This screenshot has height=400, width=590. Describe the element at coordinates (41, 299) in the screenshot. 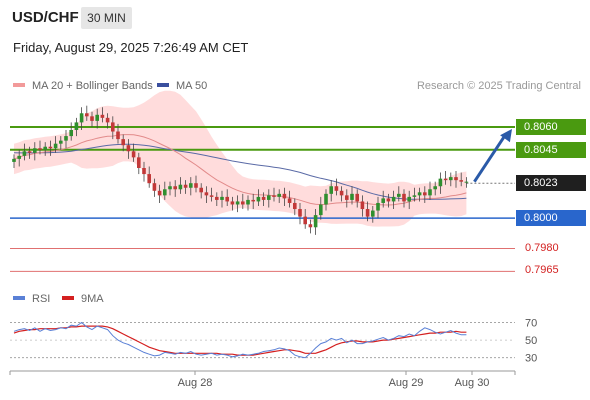

I see `legend-rsi-label: RSI` at that location.